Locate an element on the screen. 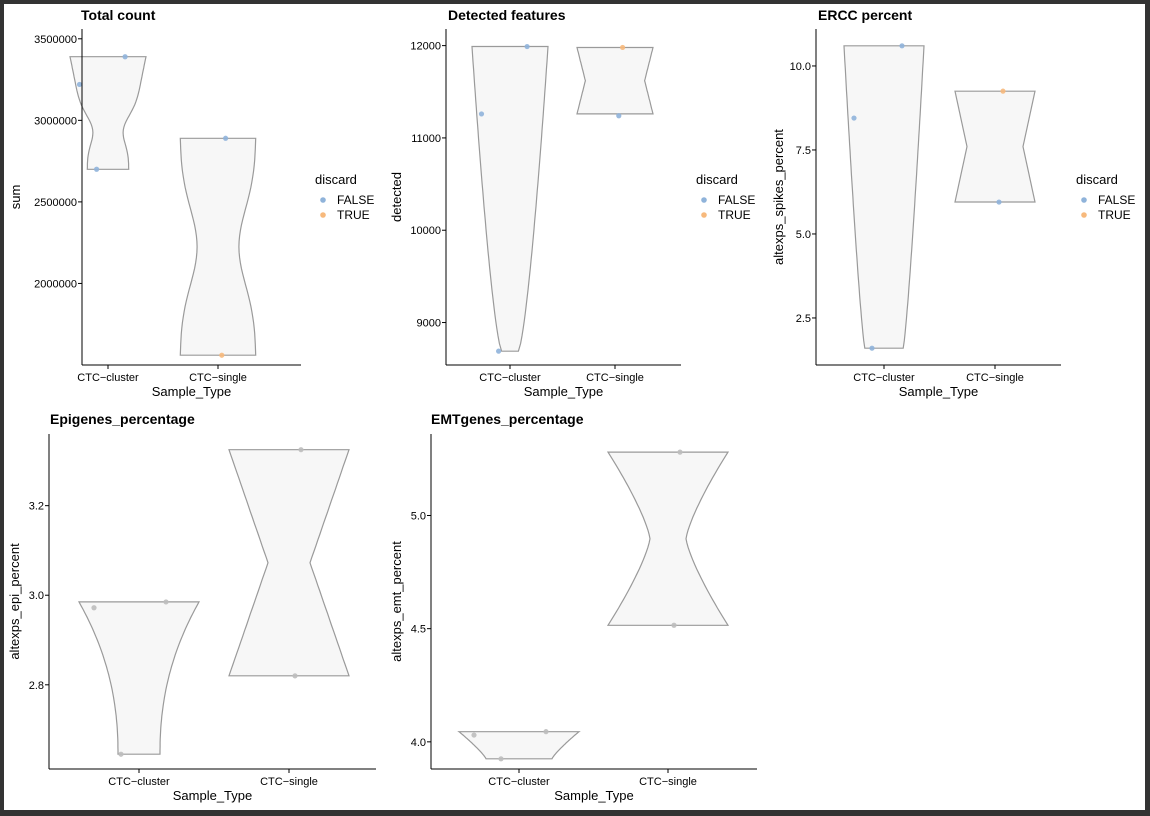  y-axis-label: sum is located at coordinates (15, 197).